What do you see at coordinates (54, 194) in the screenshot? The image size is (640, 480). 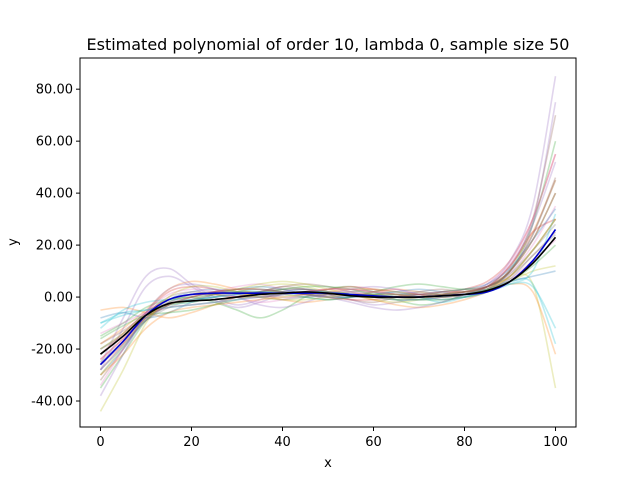 I see `y-tick-label: 40.00` at bounding box center [54, 194].